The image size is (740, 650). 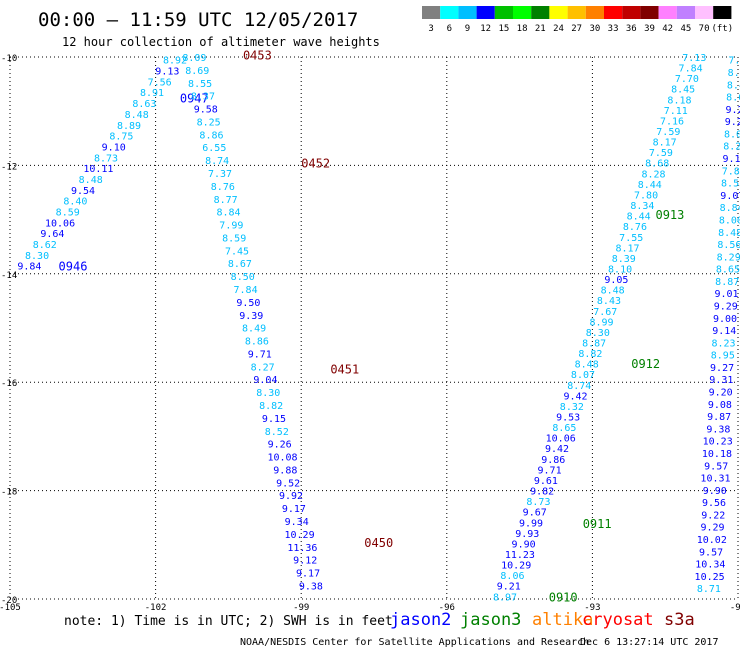 I want to click on y-tick-label: -18, so click(x=9, y=493).